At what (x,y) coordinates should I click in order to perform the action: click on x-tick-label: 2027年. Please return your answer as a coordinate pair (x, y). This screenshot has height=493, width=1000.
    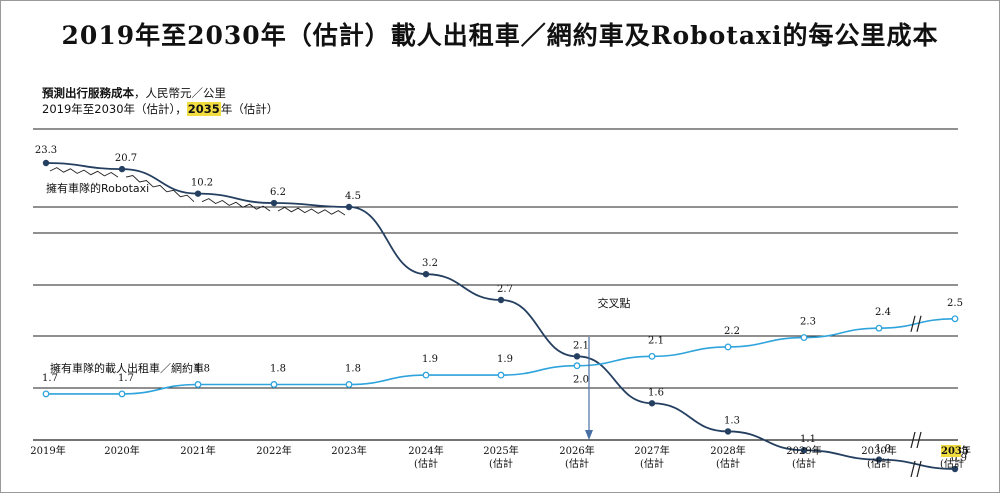
    Looking at the image, I should click on (651, 450).